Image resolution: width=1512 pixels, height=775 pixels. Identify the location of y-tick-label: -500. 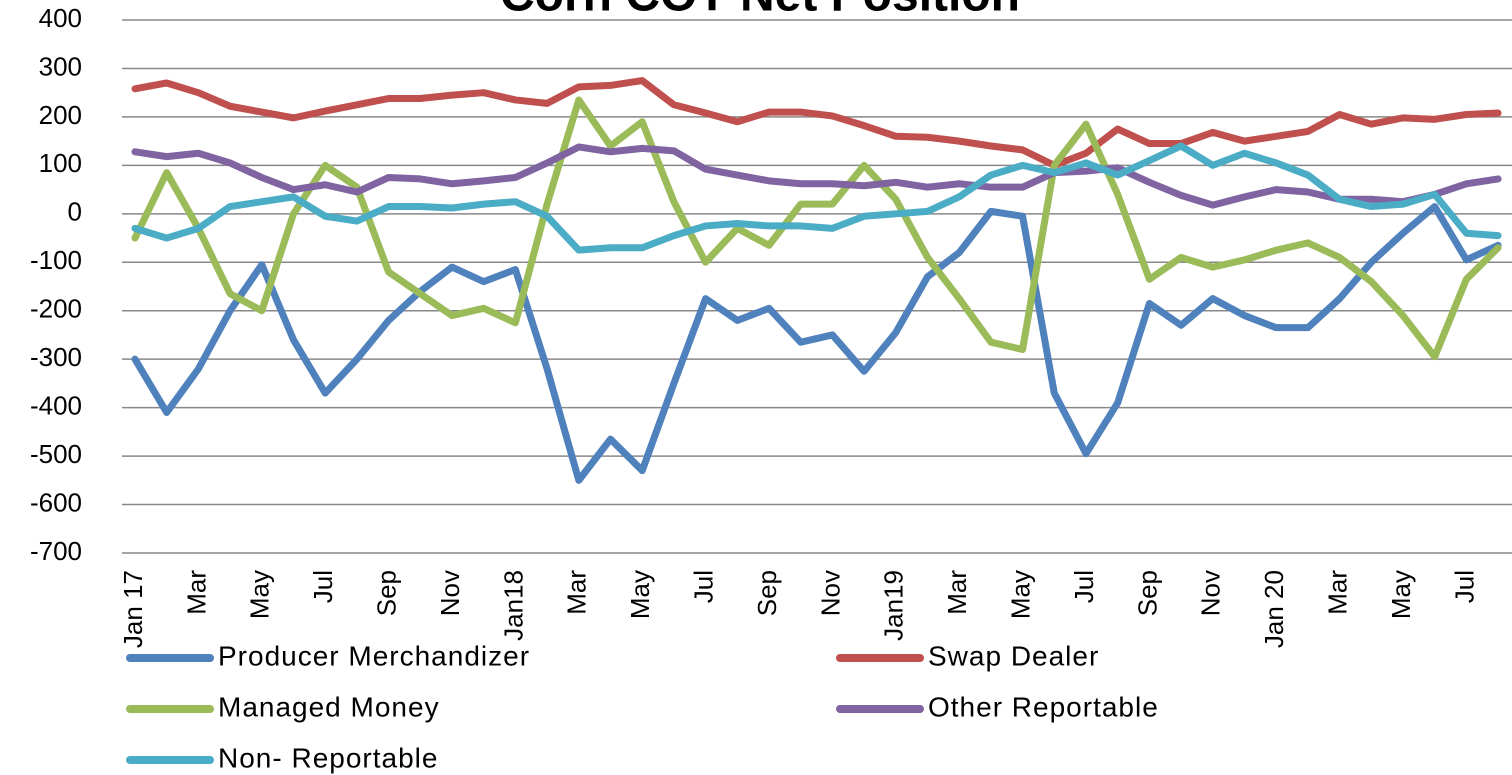
(56, 454).